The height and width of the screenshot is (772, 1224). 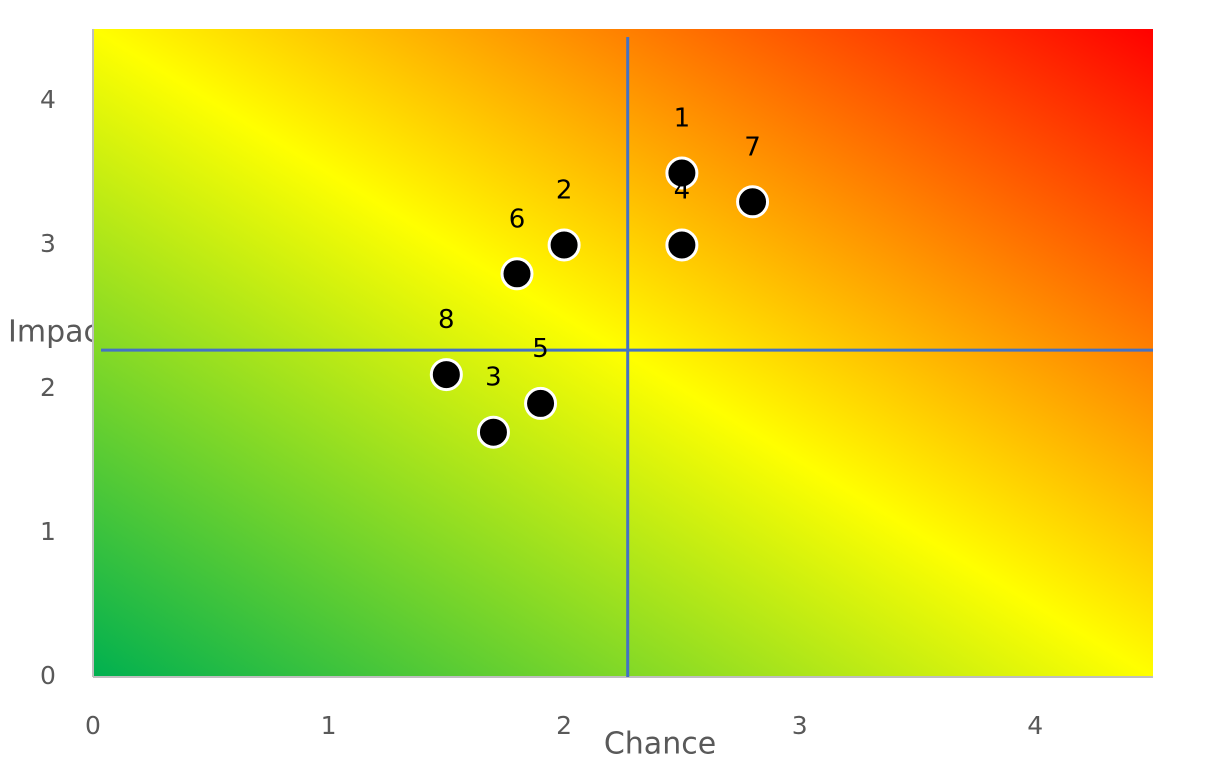 What do you see at coordinates (48, 531) in the screenshot?
I see `y-tick-label: 1` at bounding box center [48, 531].